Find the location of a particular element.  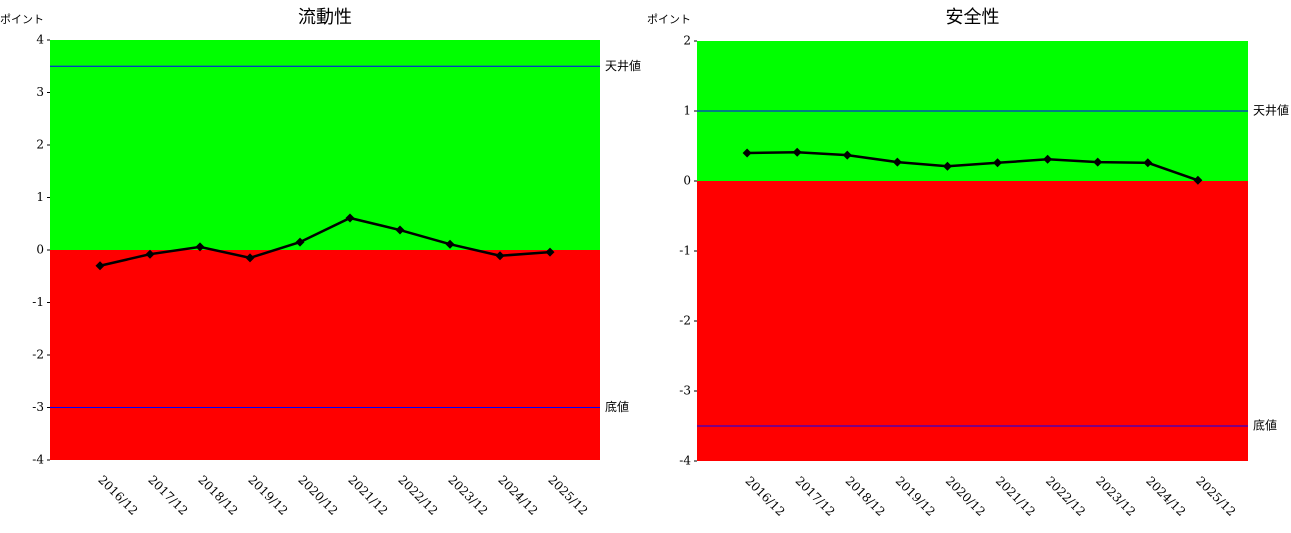

y-tick-label: 3 is located at coordinates (40, 92).